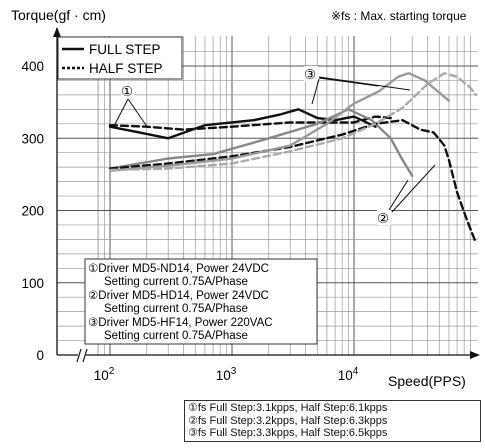 The height and width of the screenshot is (448, 485). Describe the element at coordinates (288, 420) in the screenshot. I see `fs-line-2: ②fs Full Step:3.2kpps, Half Step:6.3kpps` at that location.